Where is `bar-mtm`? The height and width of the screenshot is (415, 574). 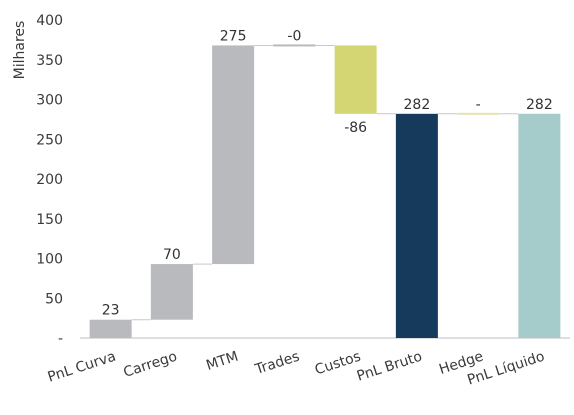 bar-mtm is located at coordinates (233, 155).